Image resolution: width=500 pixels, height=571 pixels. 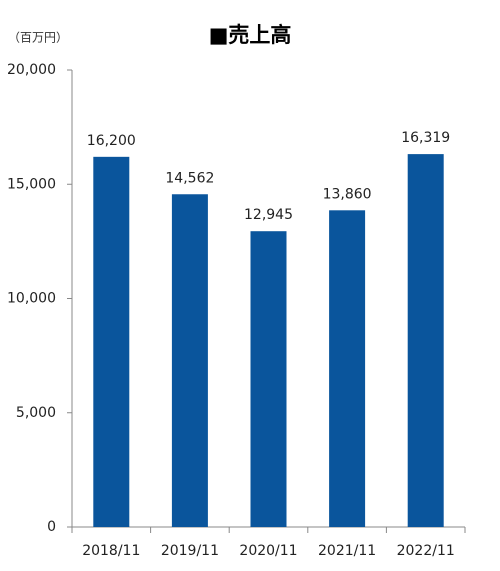 I want to click on value-label: 16,200, so click(x=111, y=141).